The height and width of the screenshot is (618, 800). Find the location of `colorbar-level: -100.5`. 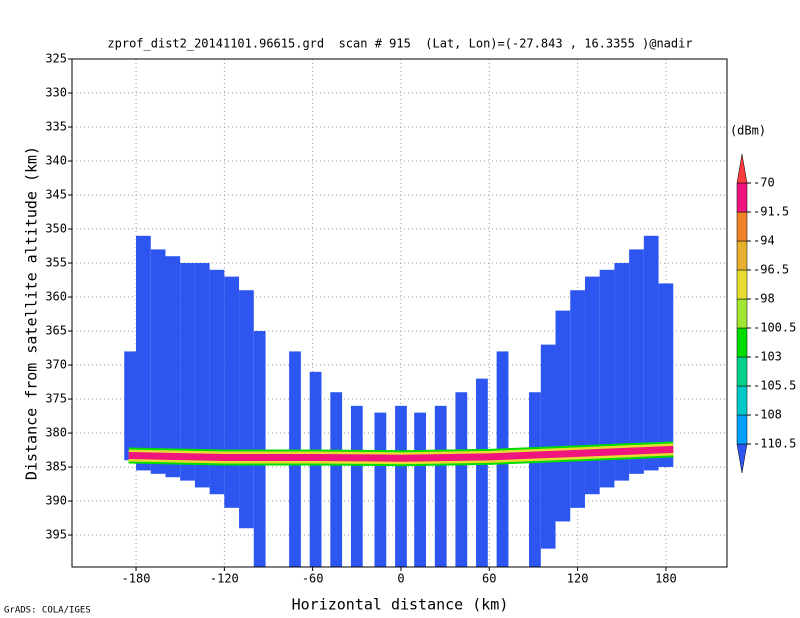

colorbar-level: -100.5 is located at coordinates (774, 328).